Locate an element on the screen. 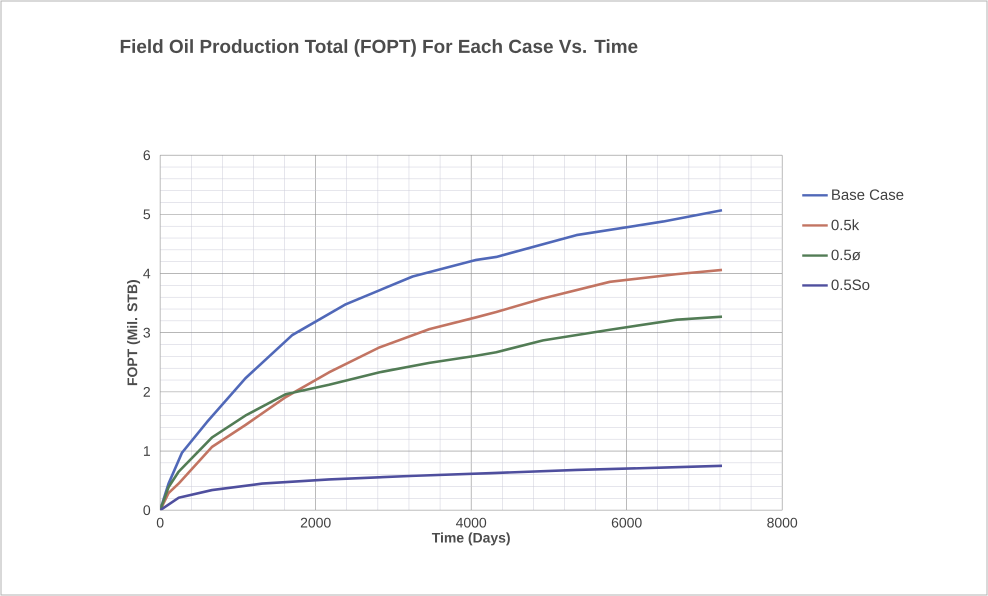 This screenshot has width=988, height=596. x-tick-label: 6000 is located at coordinates (627, 523).